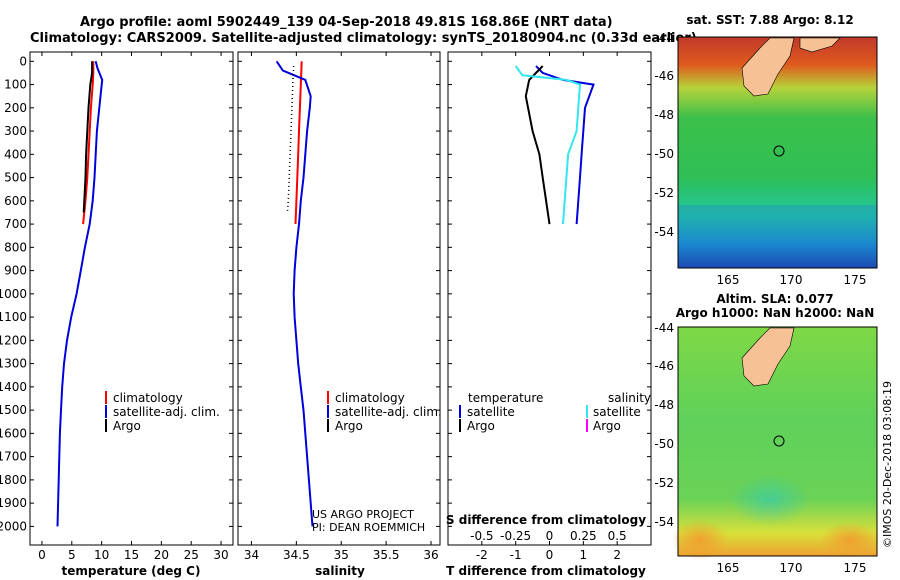 This screenshot has width=900, height=580. What do you see at coordinates (728, 280) in the screenshot?
I see `sst-map-xtick-165: 165` at bounding box center [728, 280].